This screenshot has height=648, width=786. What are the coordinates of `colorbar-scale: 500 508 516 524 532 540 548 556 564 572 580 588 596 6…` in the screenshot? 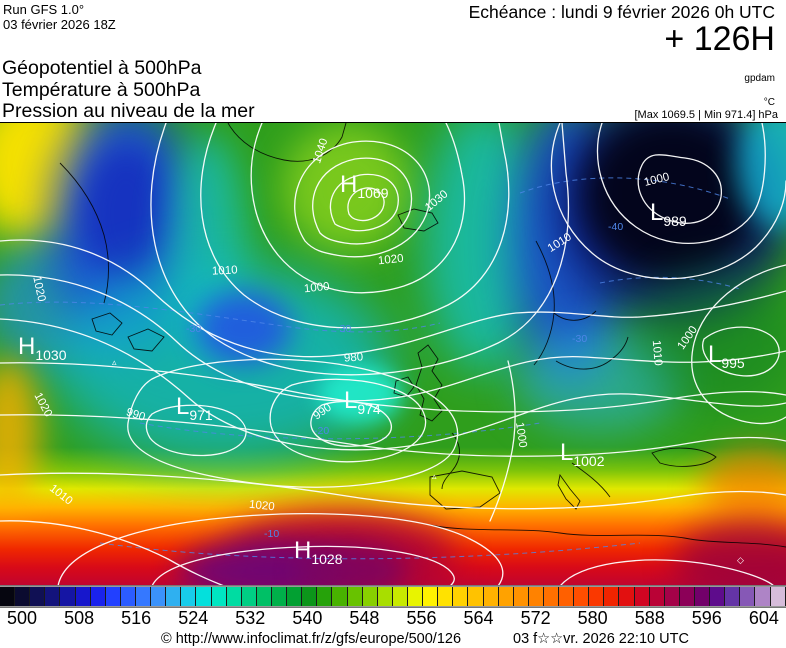 It's located at (393, 619).